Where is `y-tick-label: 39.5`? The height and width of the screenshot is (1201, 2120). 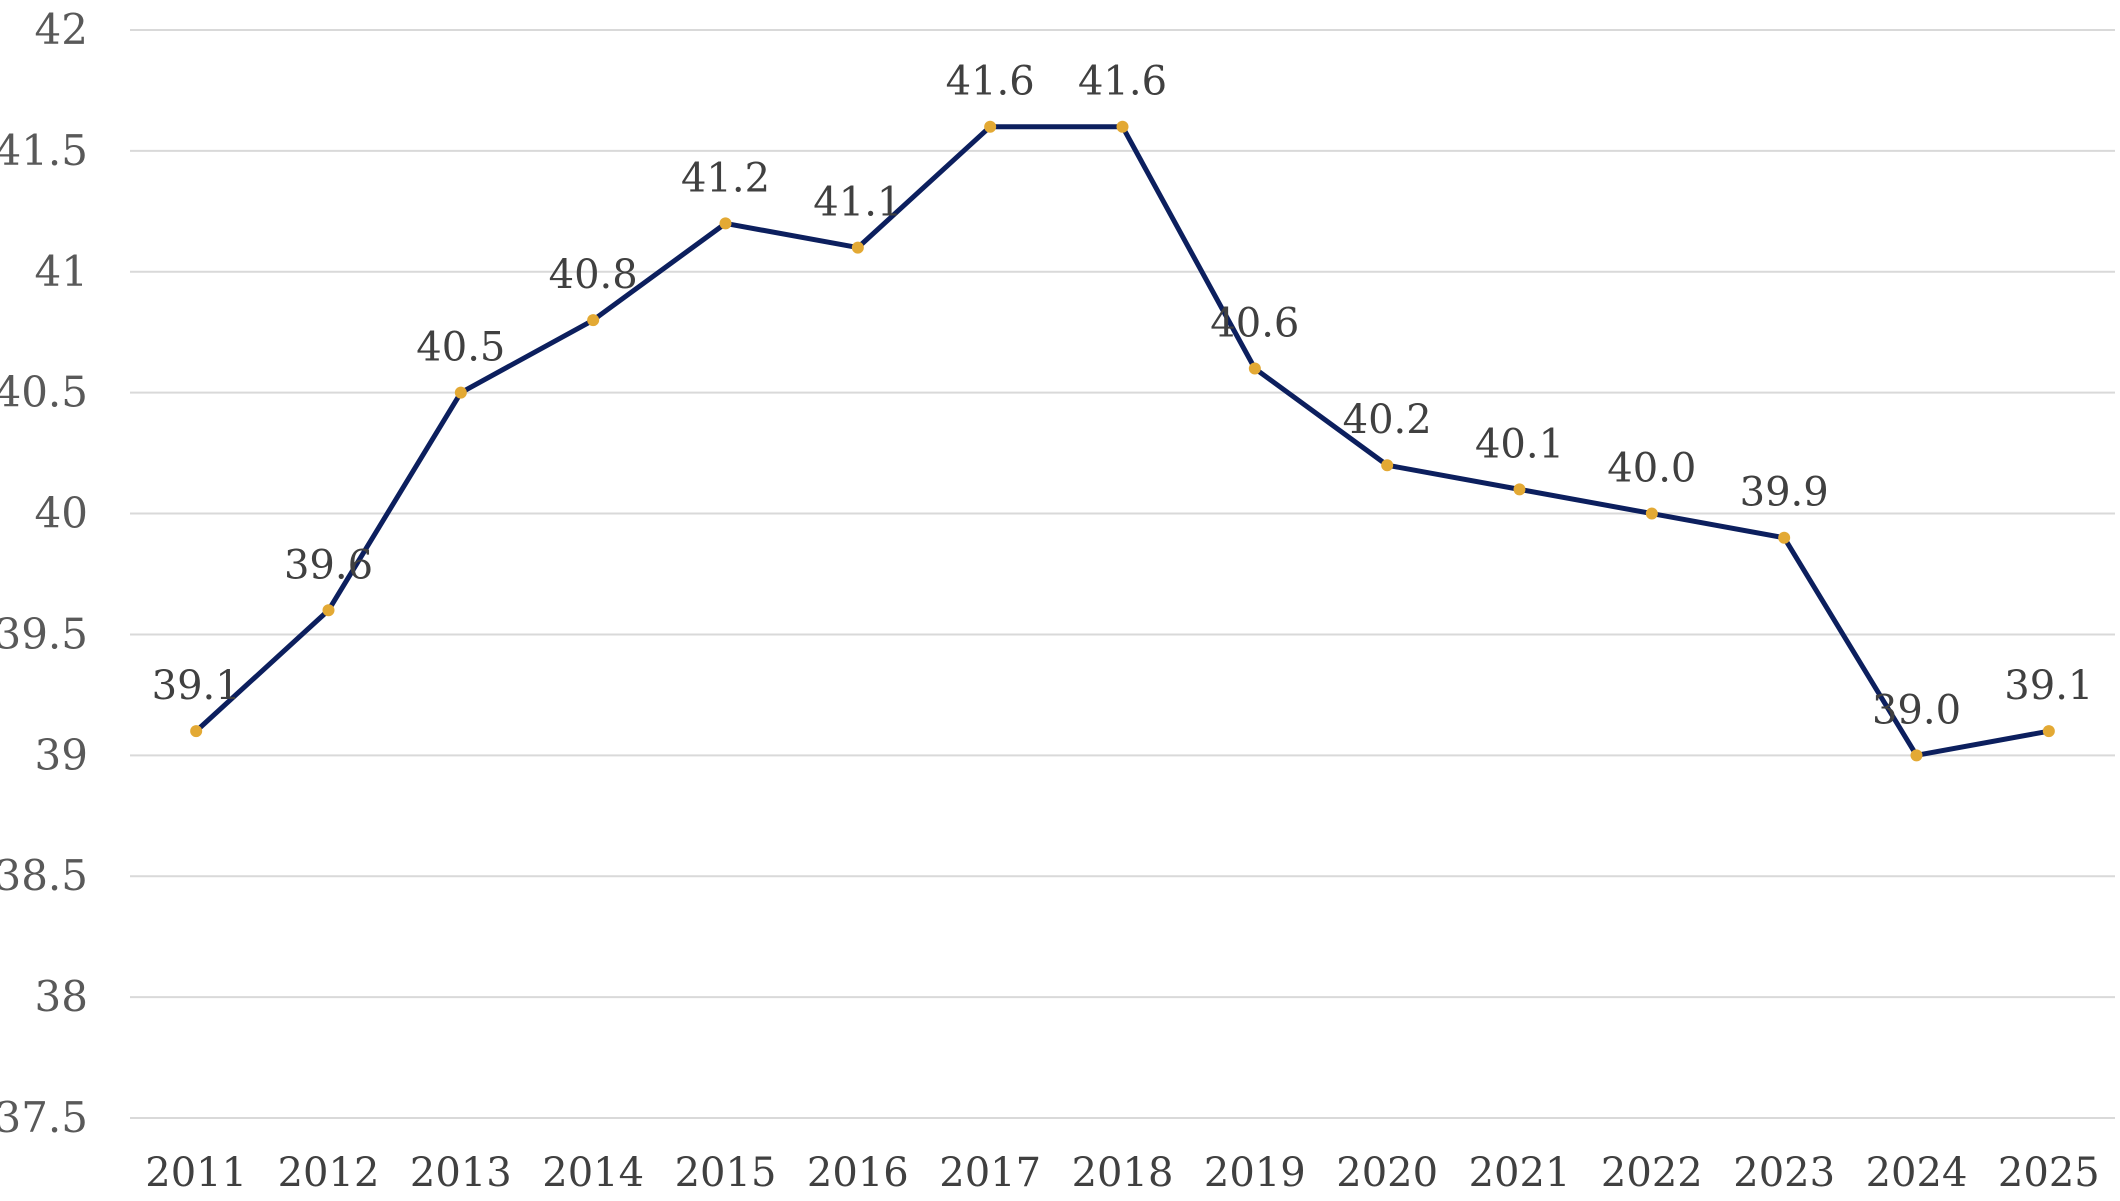
y-tick-label: 39.5 is located at coordinates (44, 633).